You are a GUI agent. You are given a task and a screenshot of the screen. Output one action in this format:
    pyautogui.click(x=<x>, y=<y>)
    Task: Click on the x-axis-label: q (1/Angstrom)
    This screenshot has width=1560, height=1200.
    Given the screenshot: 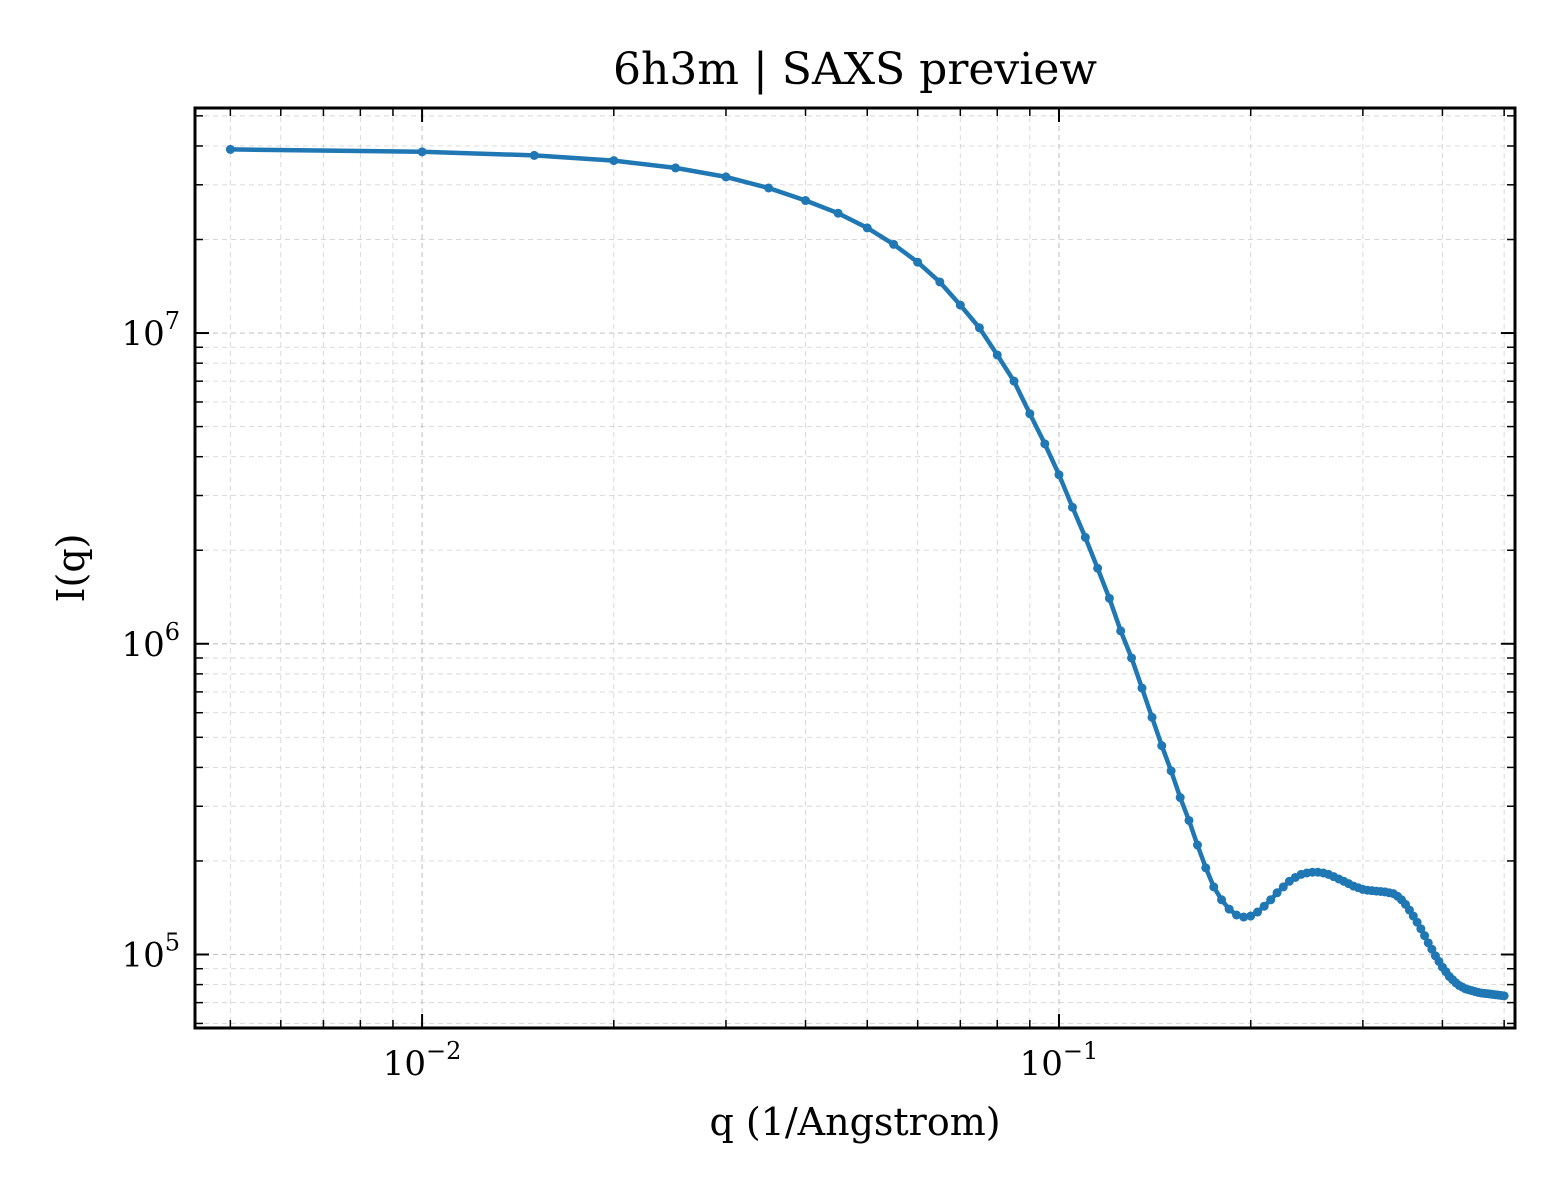 What is the action you would take?
    pyautogui.click(x=854, y=1122)
    